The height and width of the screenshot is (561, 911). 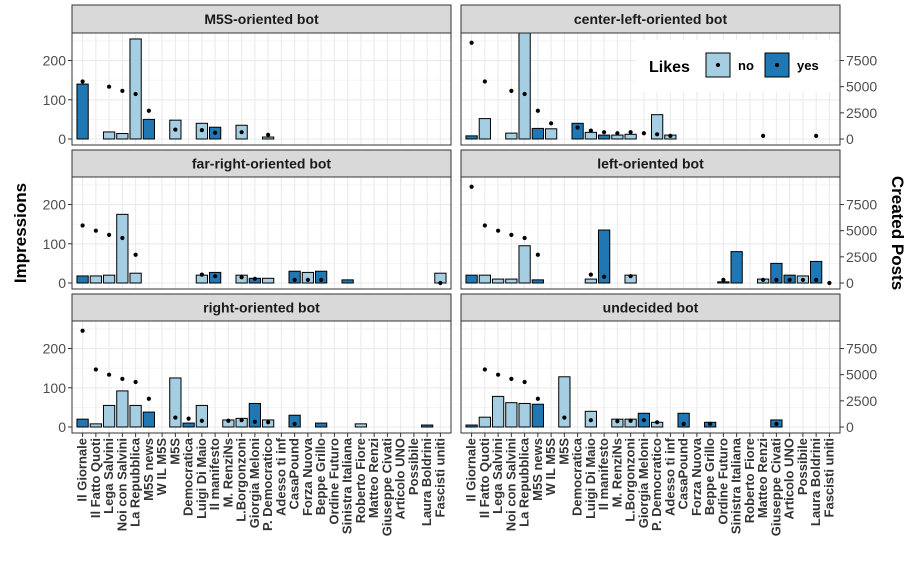 I want to click on x-tick-label: Possibile, so click(x=802, y=466).